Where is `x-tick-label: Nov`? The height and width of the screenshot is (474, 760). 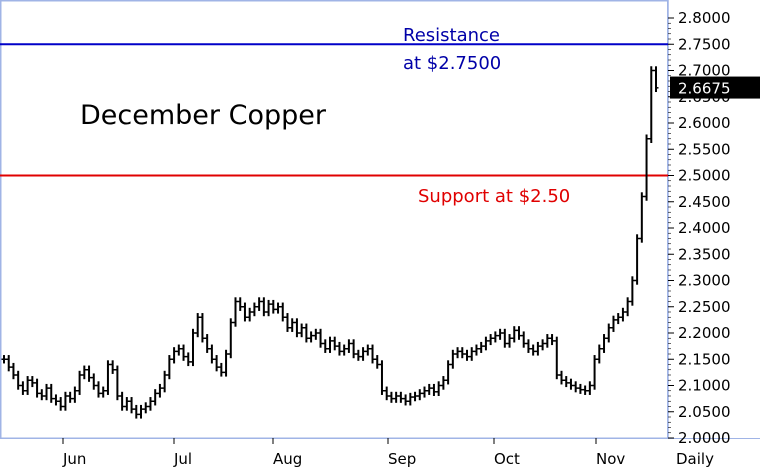 x-tick-label: Nov is located at coordinates (610, 459).